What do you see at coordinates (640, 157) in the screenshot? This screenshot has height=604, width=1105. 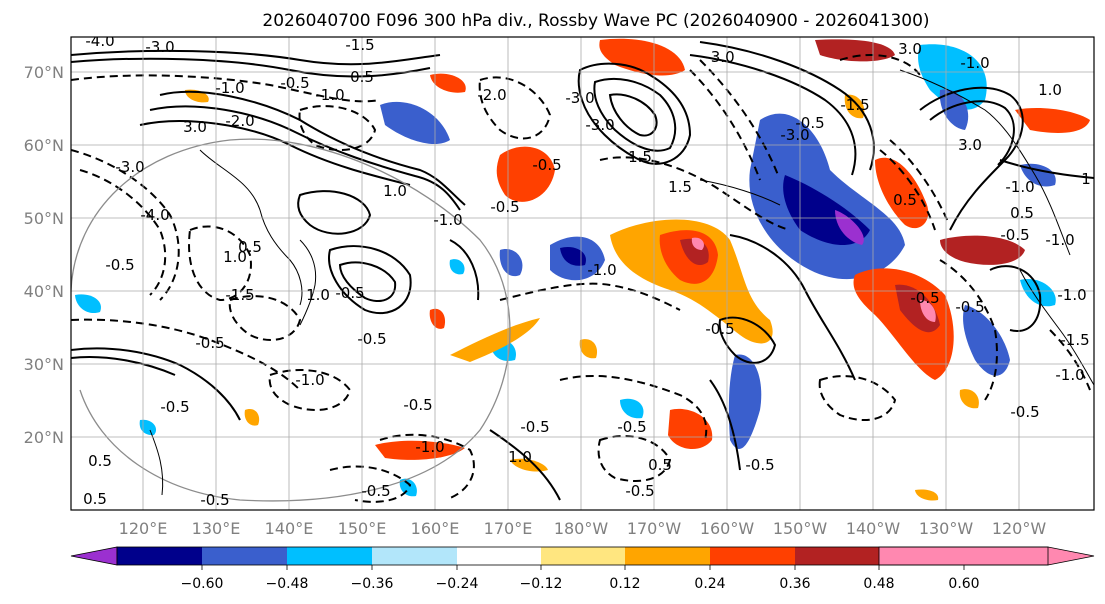 I see `contour-label: 1.5` at bounding box center [640, 157].